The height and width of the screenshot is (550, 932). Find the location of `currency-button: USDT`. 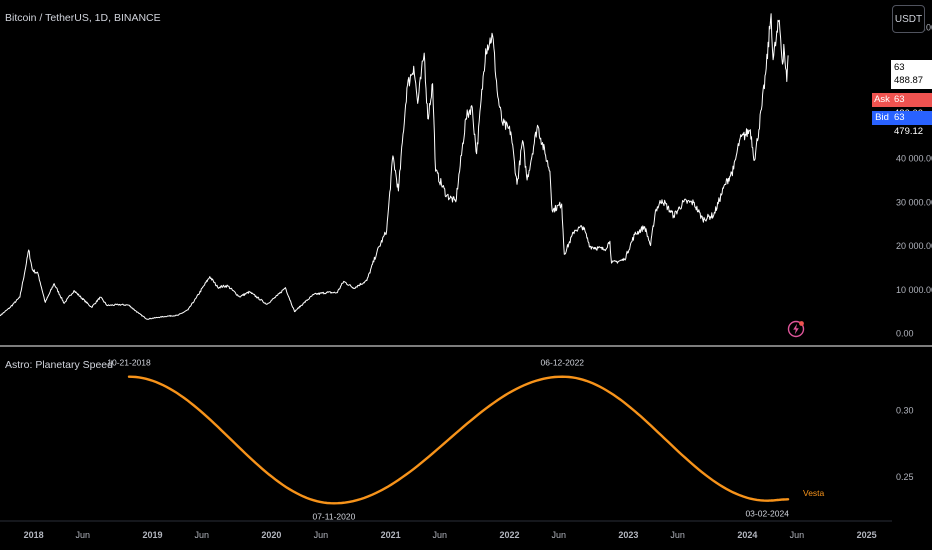

currency-button: USDT is located at coordinates (908, 19).